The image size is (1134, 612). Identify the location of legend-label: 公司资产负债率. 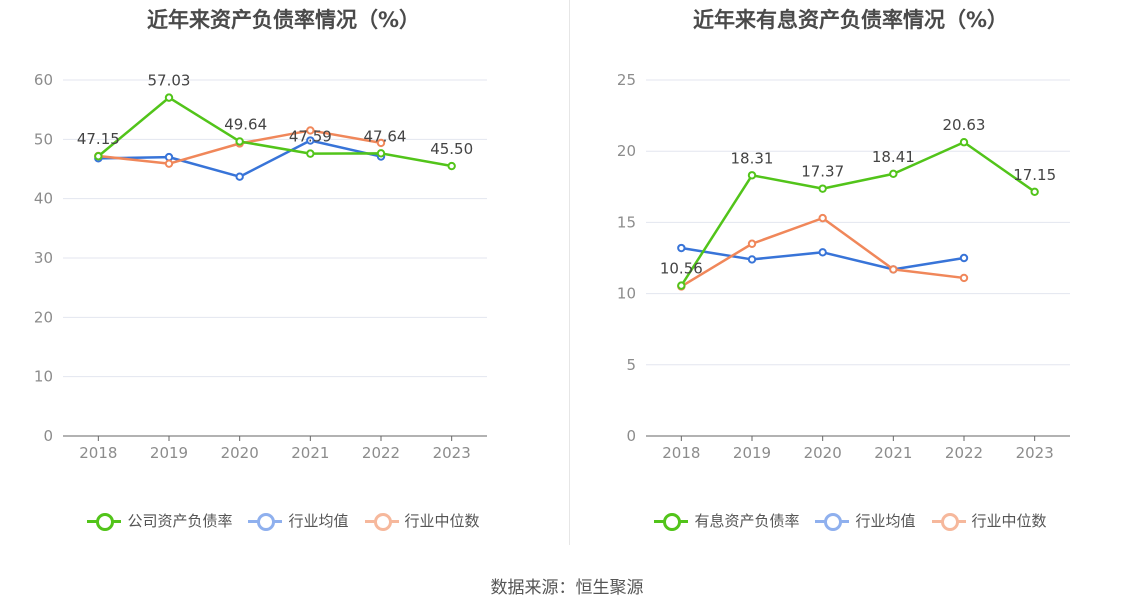
(180, 521).